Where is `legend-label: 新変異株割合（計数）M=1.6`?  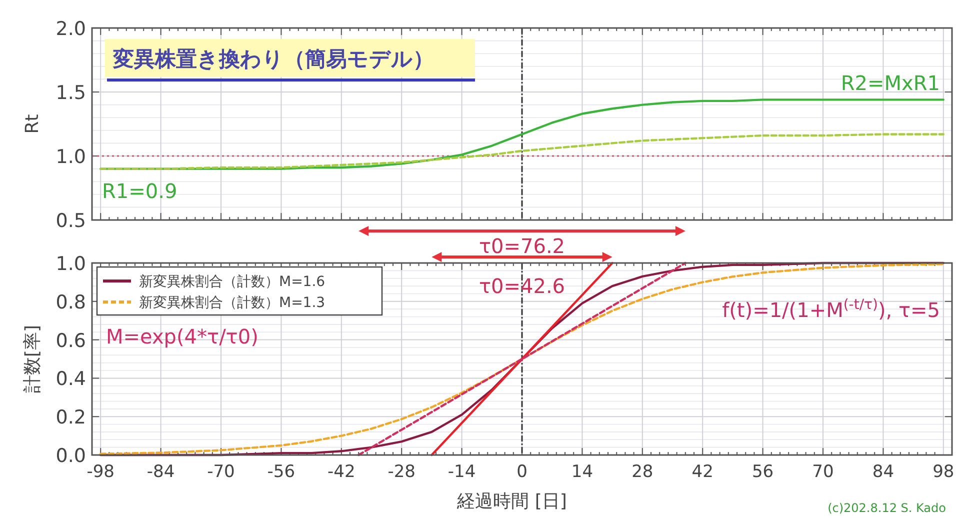
legend-label: 新変異株割合（計数）M=1.6 is located at coordinates (232, 282).